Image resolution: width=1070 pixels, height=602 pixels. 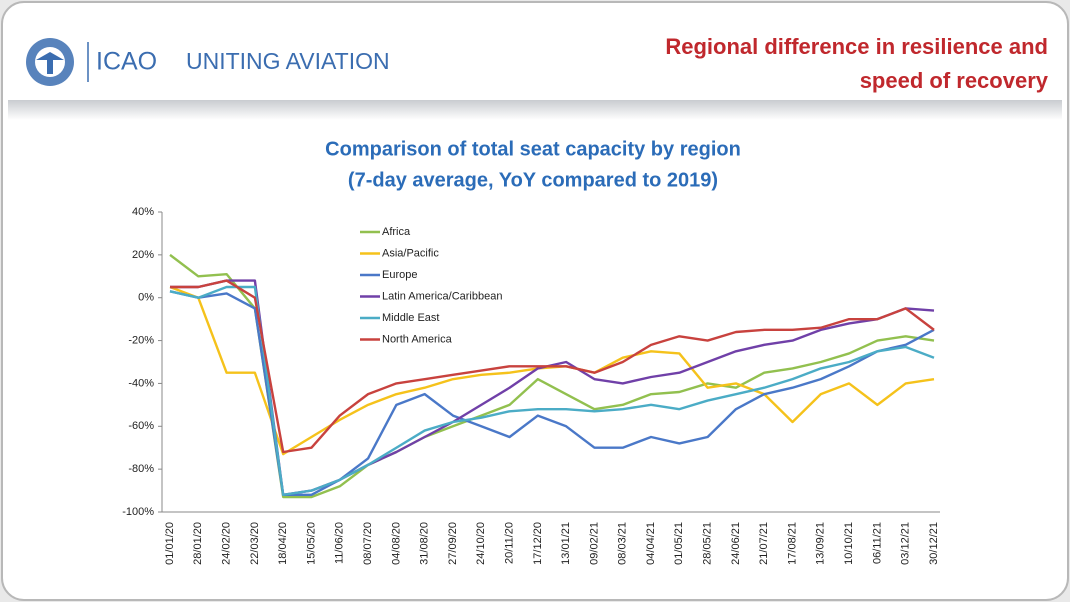 What do you see at coordinates (856, 46) in the screenshot?
I see `slide-title: Regional difference in resilience and` at bounding box center [856, 46].